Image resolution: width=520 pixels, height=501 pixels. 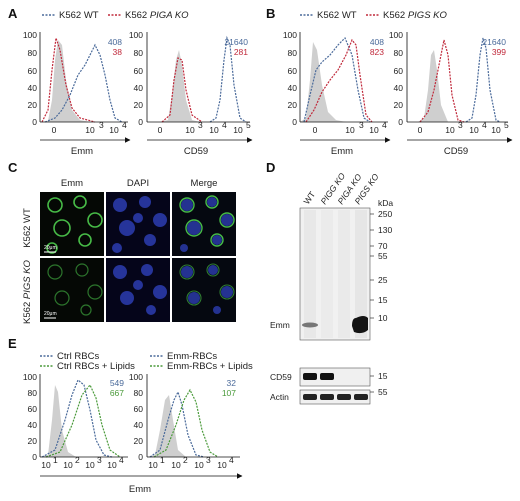 What do you see at coordinates (340, 188) in the screenshot?
I see `lane-labels: WT PIGG KO PIGA KO PIGS KO` at bounding box center [340, 188].